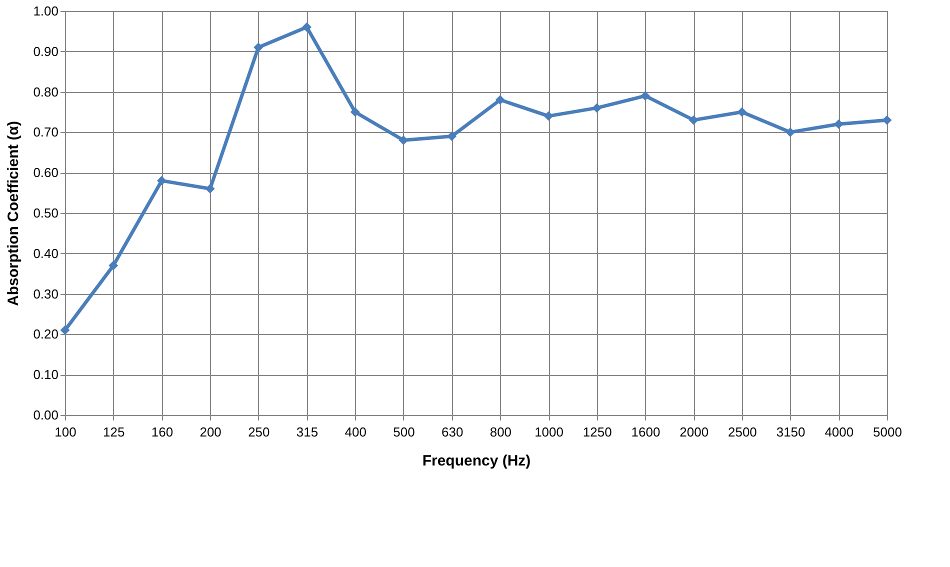 Image resolution: width=950 pixels, height=567 pixels. What do you see at coordinates (13, 213) in the screenshot?
I see `y-axis-title: Absorption Coefficient (α)` at bounding box center [13, 213].